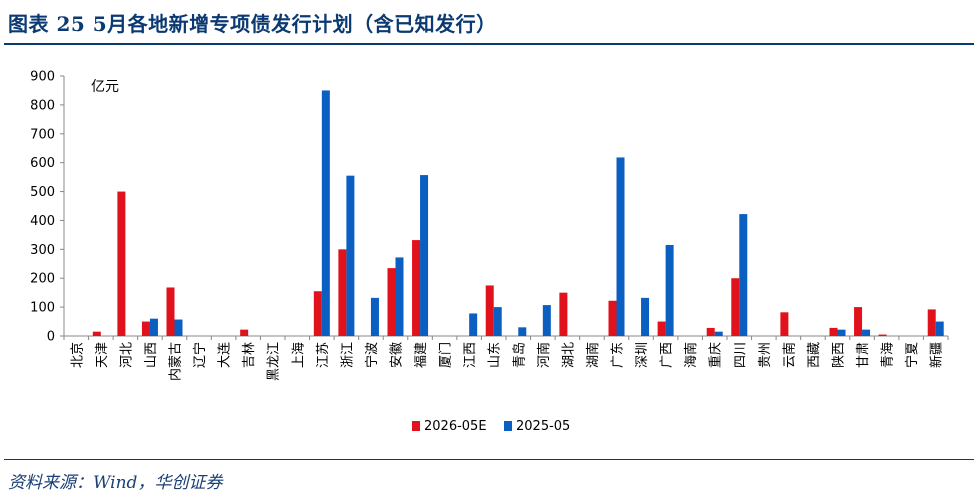 Image resolution: width=979 pixels, height=498 pixels. What do you see at coordinates (42, 279) in the screenshot?
I see `y-tick-label: 200` at bounding box center [42, 279].